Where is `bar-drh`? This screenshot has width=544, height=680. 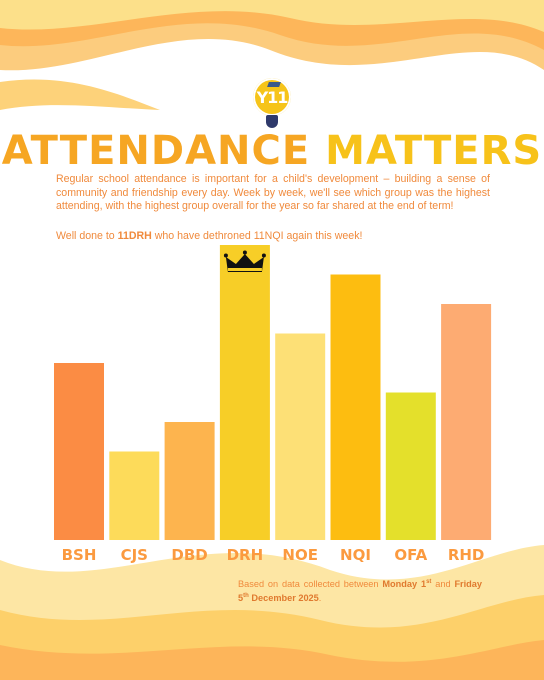
bar-drh is located at coordinates (244, 392).